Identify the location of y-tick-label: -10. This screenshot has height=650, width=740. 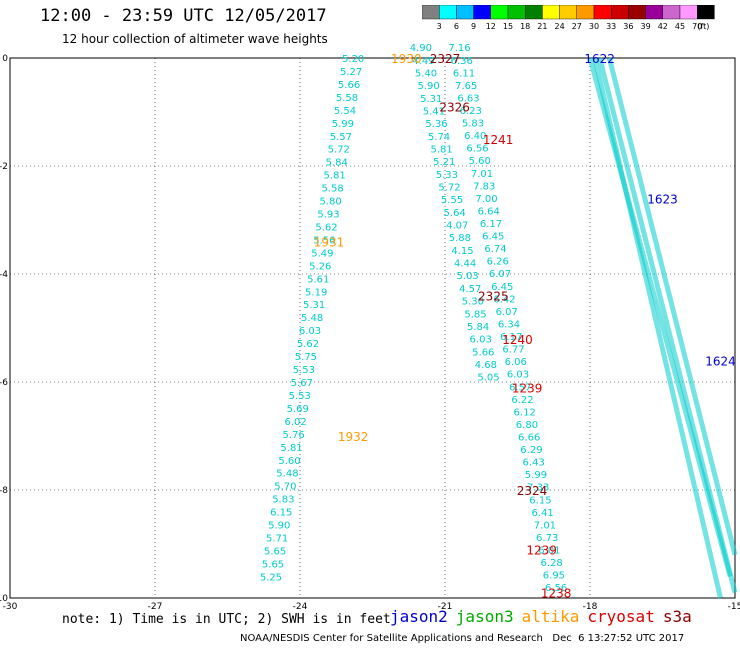
(4, 599).